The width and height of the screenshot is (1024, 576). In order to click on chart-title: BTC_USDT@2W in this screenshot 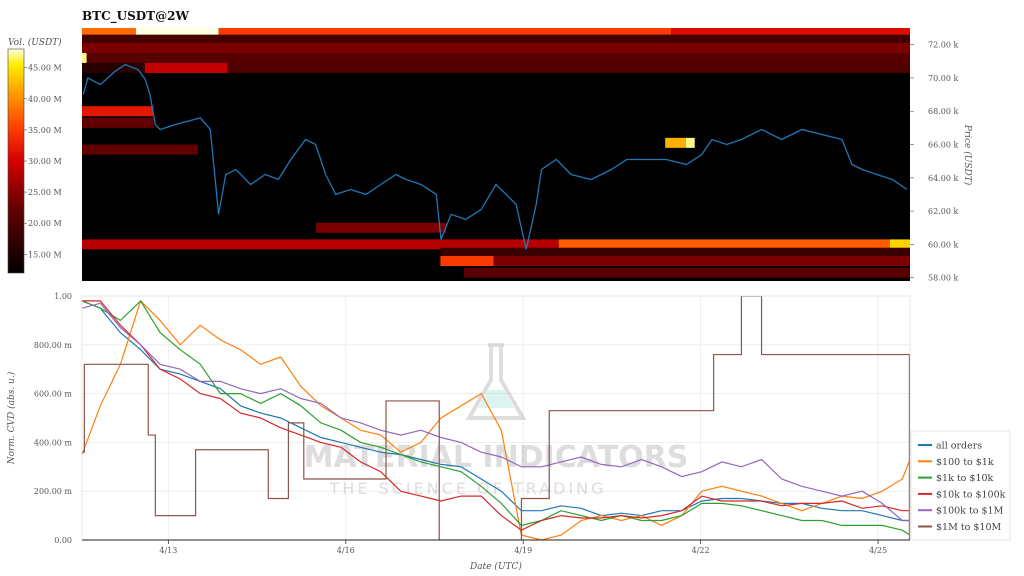, I will do `click(135, 16)`.